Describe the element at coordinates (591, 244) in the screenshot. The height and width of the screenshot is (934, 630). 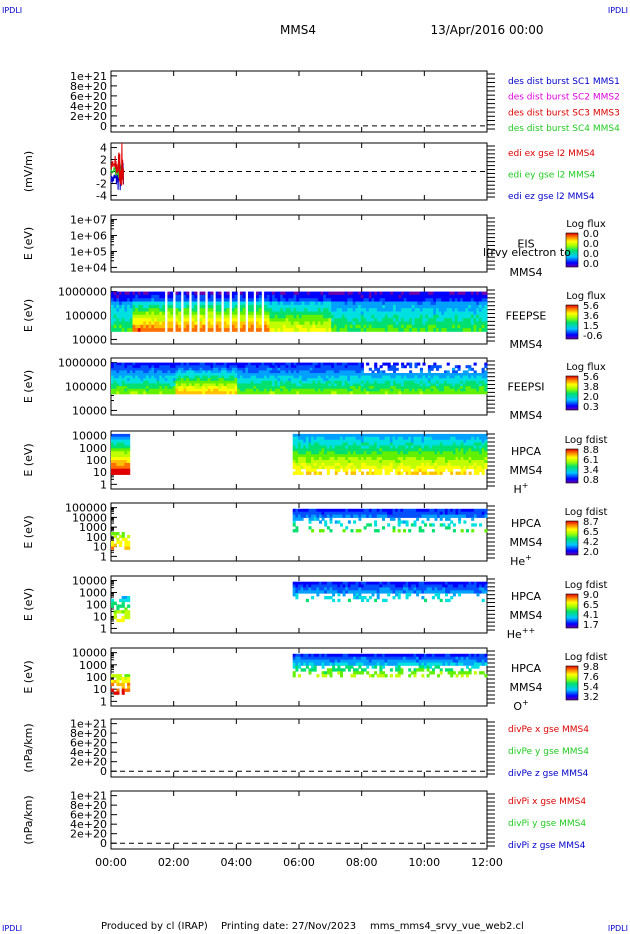
I see `colorbar-tick-label: 0.0` at that location.